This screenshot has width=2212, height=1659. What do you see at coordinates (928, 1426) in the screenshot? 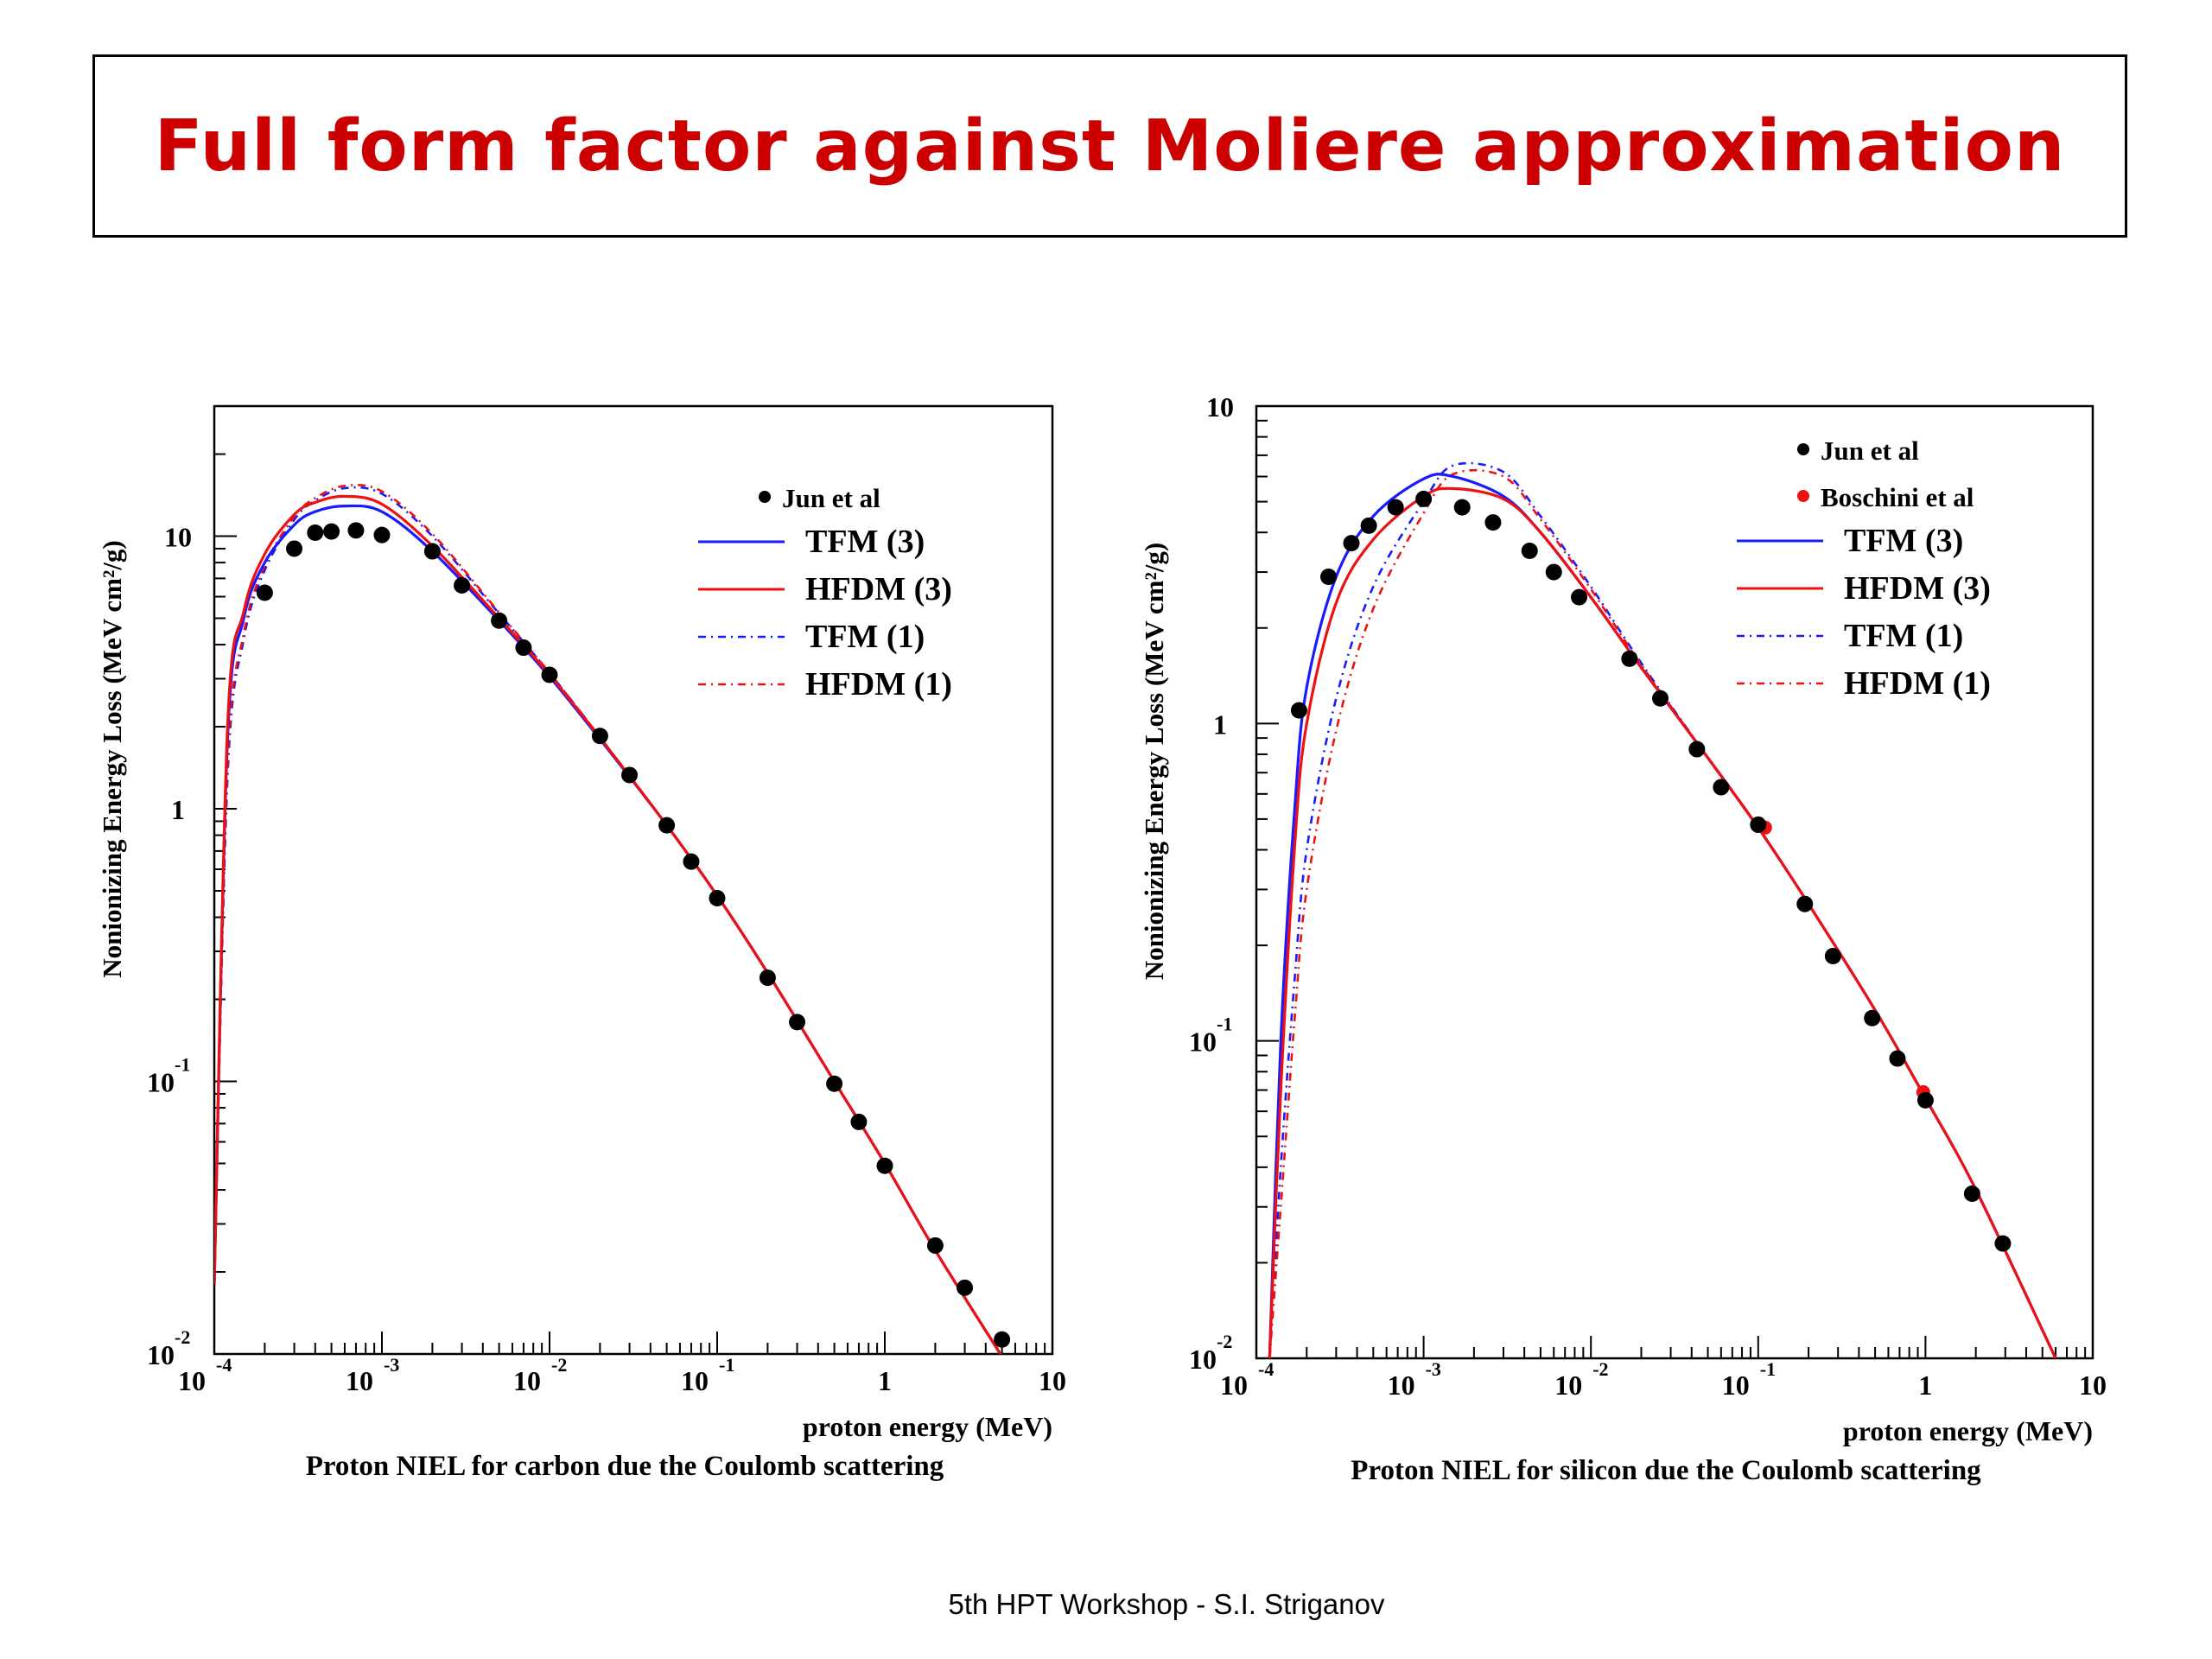
I see `x-axis-label: proton energy (MeV)` at bounding box center [928, 1426].